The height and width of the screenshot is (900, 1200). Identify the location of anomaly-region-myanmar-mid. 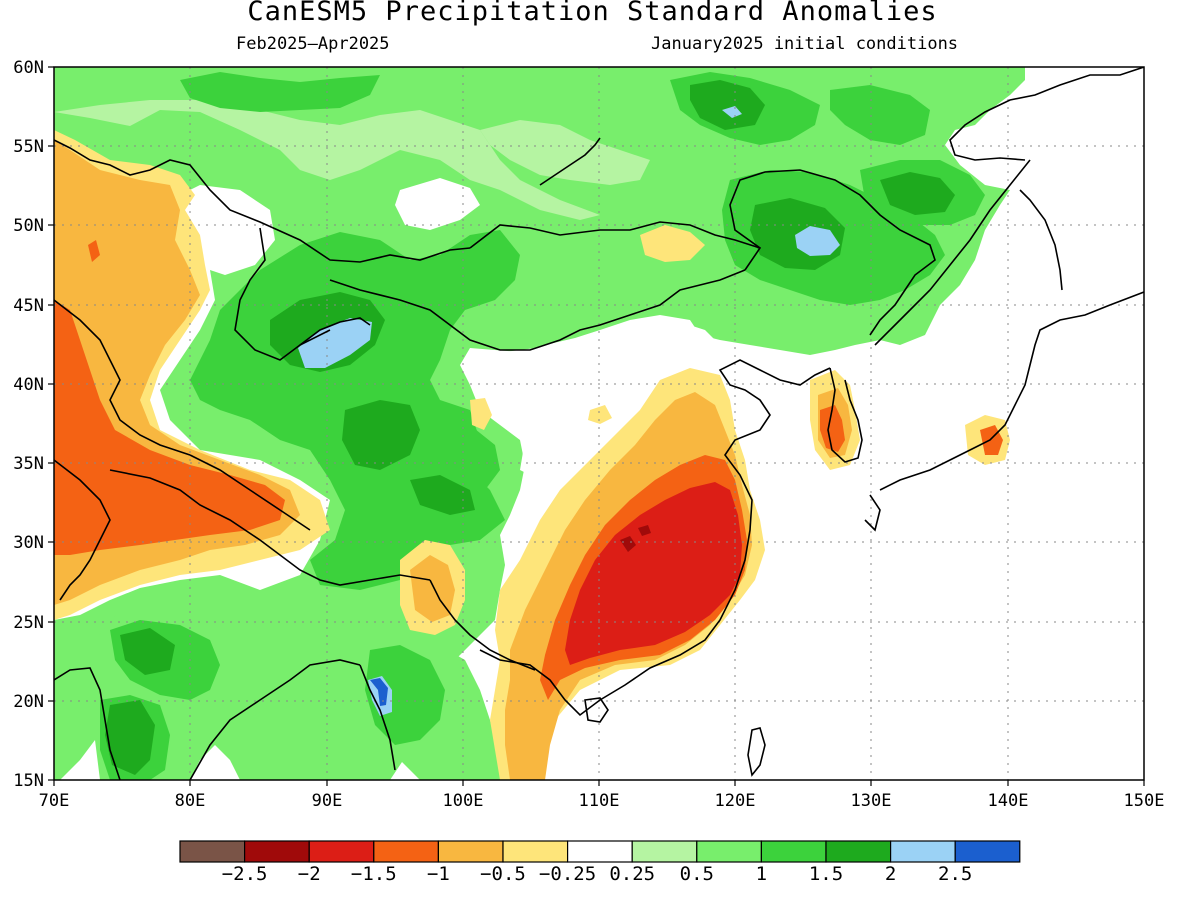
(405, 695).